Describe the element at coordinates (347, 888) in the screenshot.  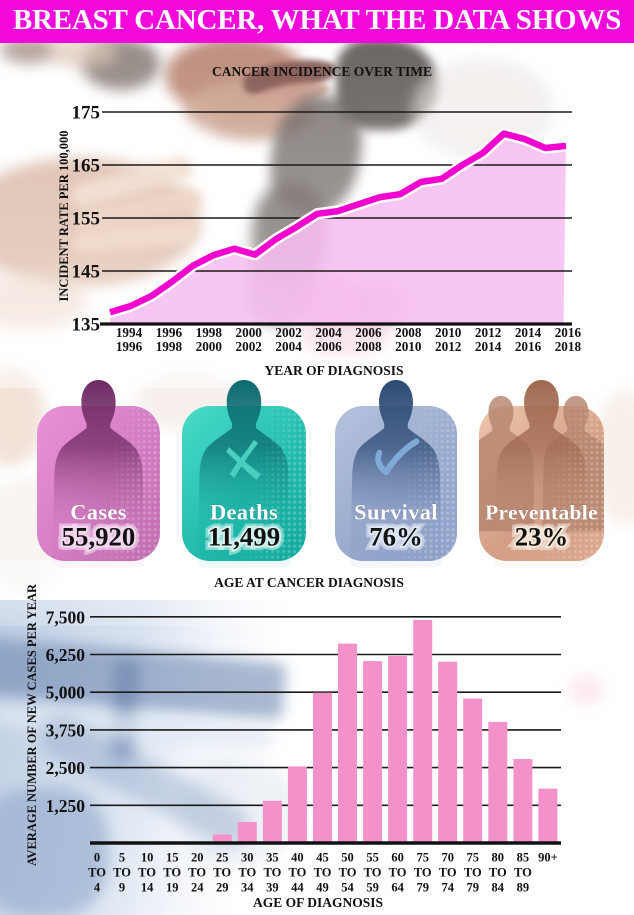
I see `svg-text: 54` at that location.